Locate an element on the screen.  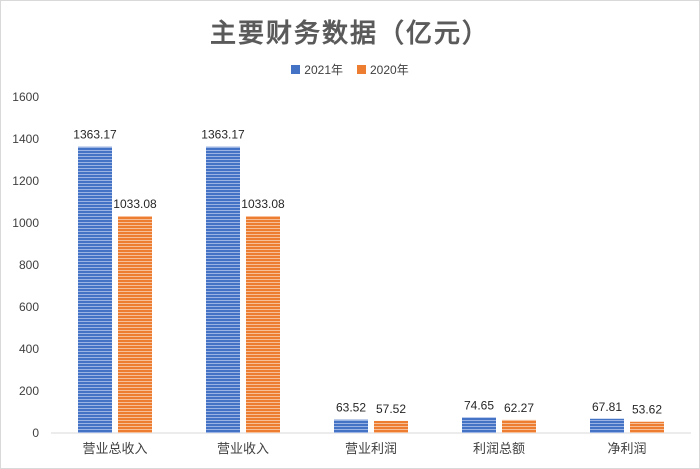
y-tick-label: 1000 is located at coordinates (25, 223).